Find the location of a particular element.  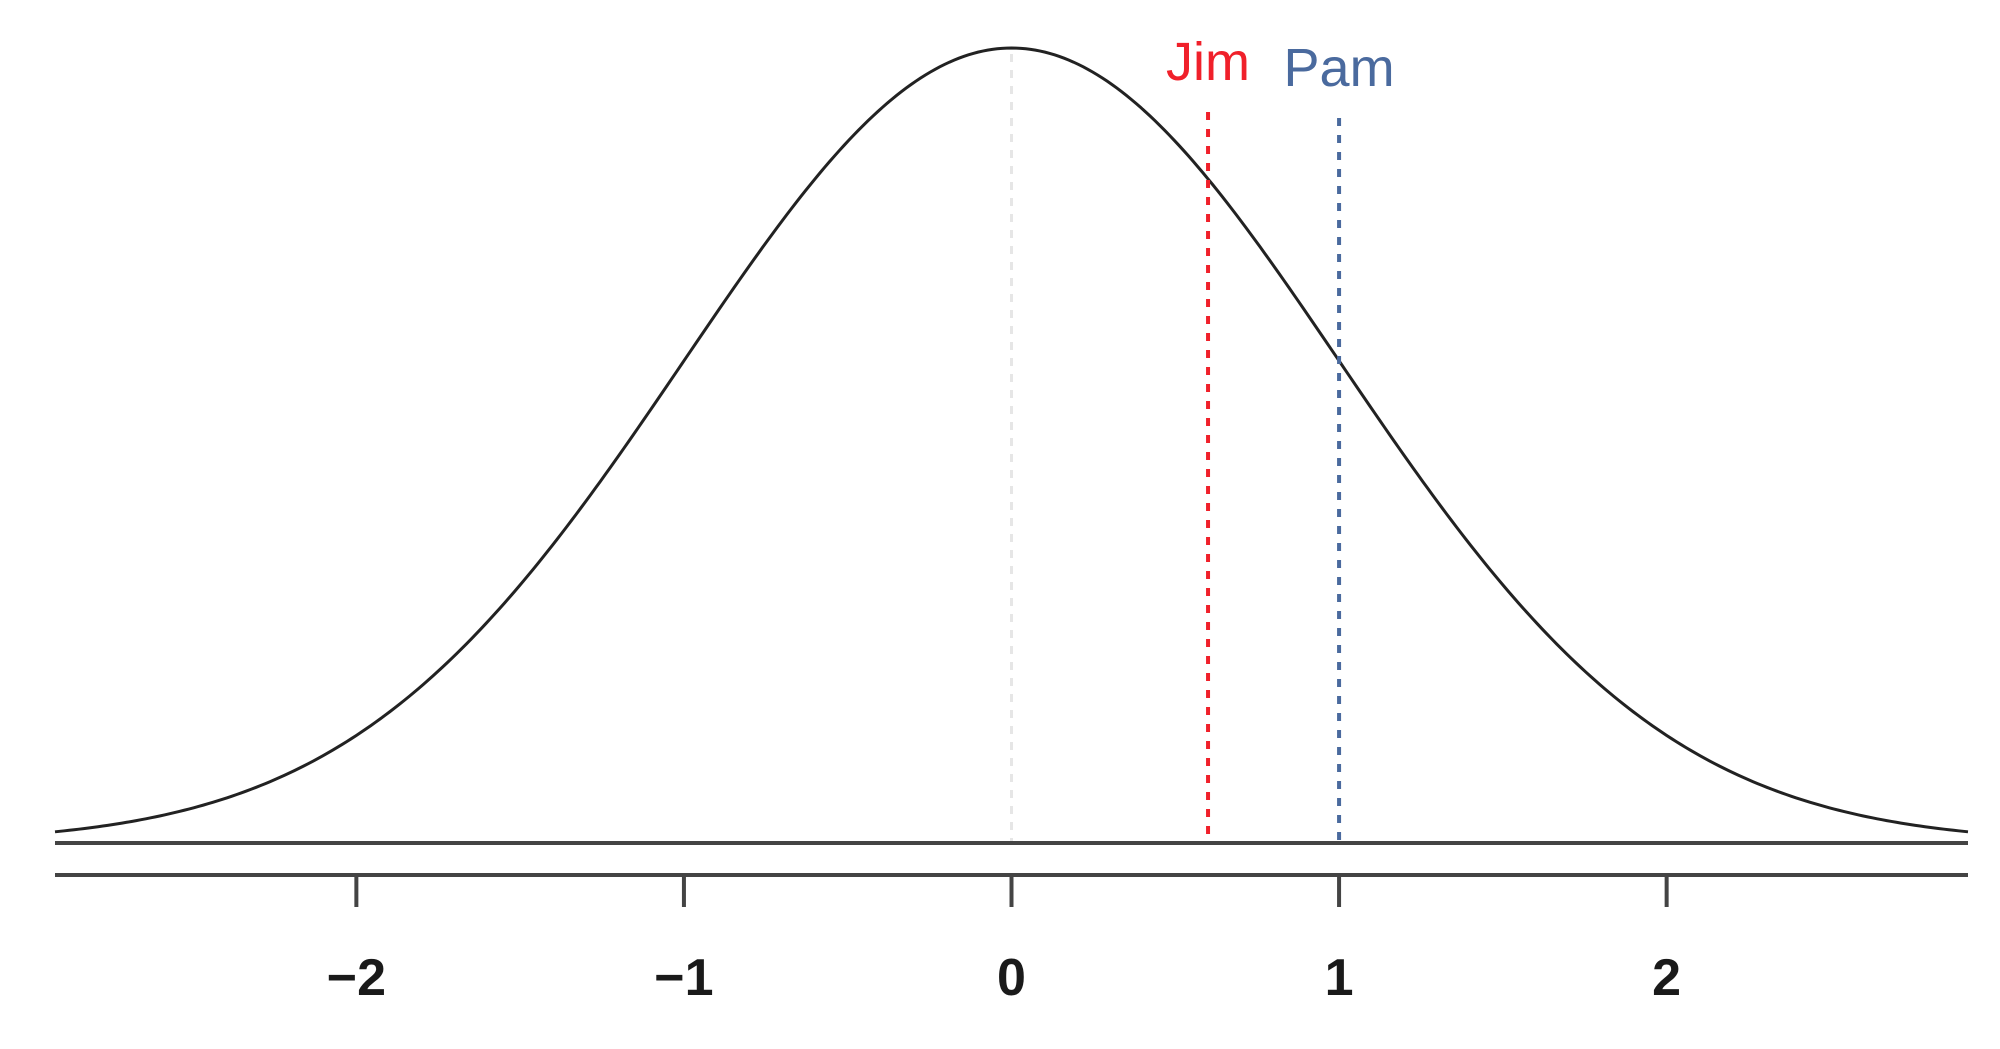

marker-lines: Jim Pam is located at coordinates (1280, 437).